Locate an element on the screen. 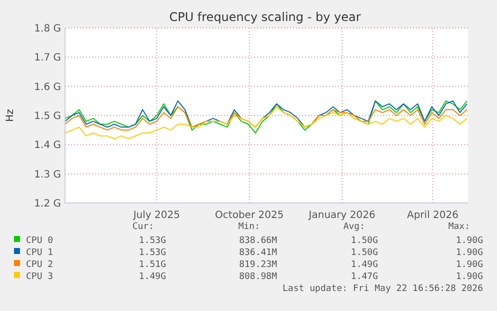  text: 838.66M is located at coordinates (258, 241).